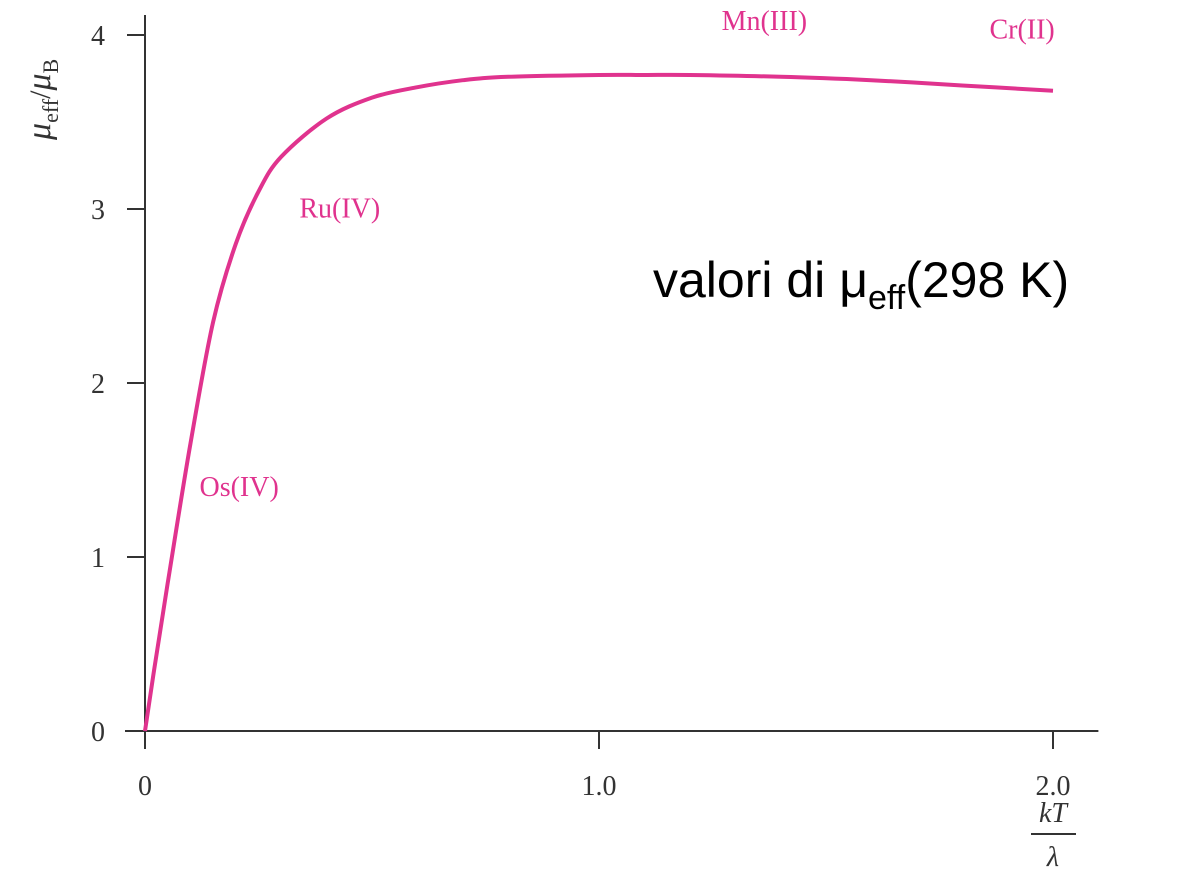  What do you see at coordinates (98, 210) in the screenshot?
I see `y-tick-label: 3` at bounding box center [98, 210].